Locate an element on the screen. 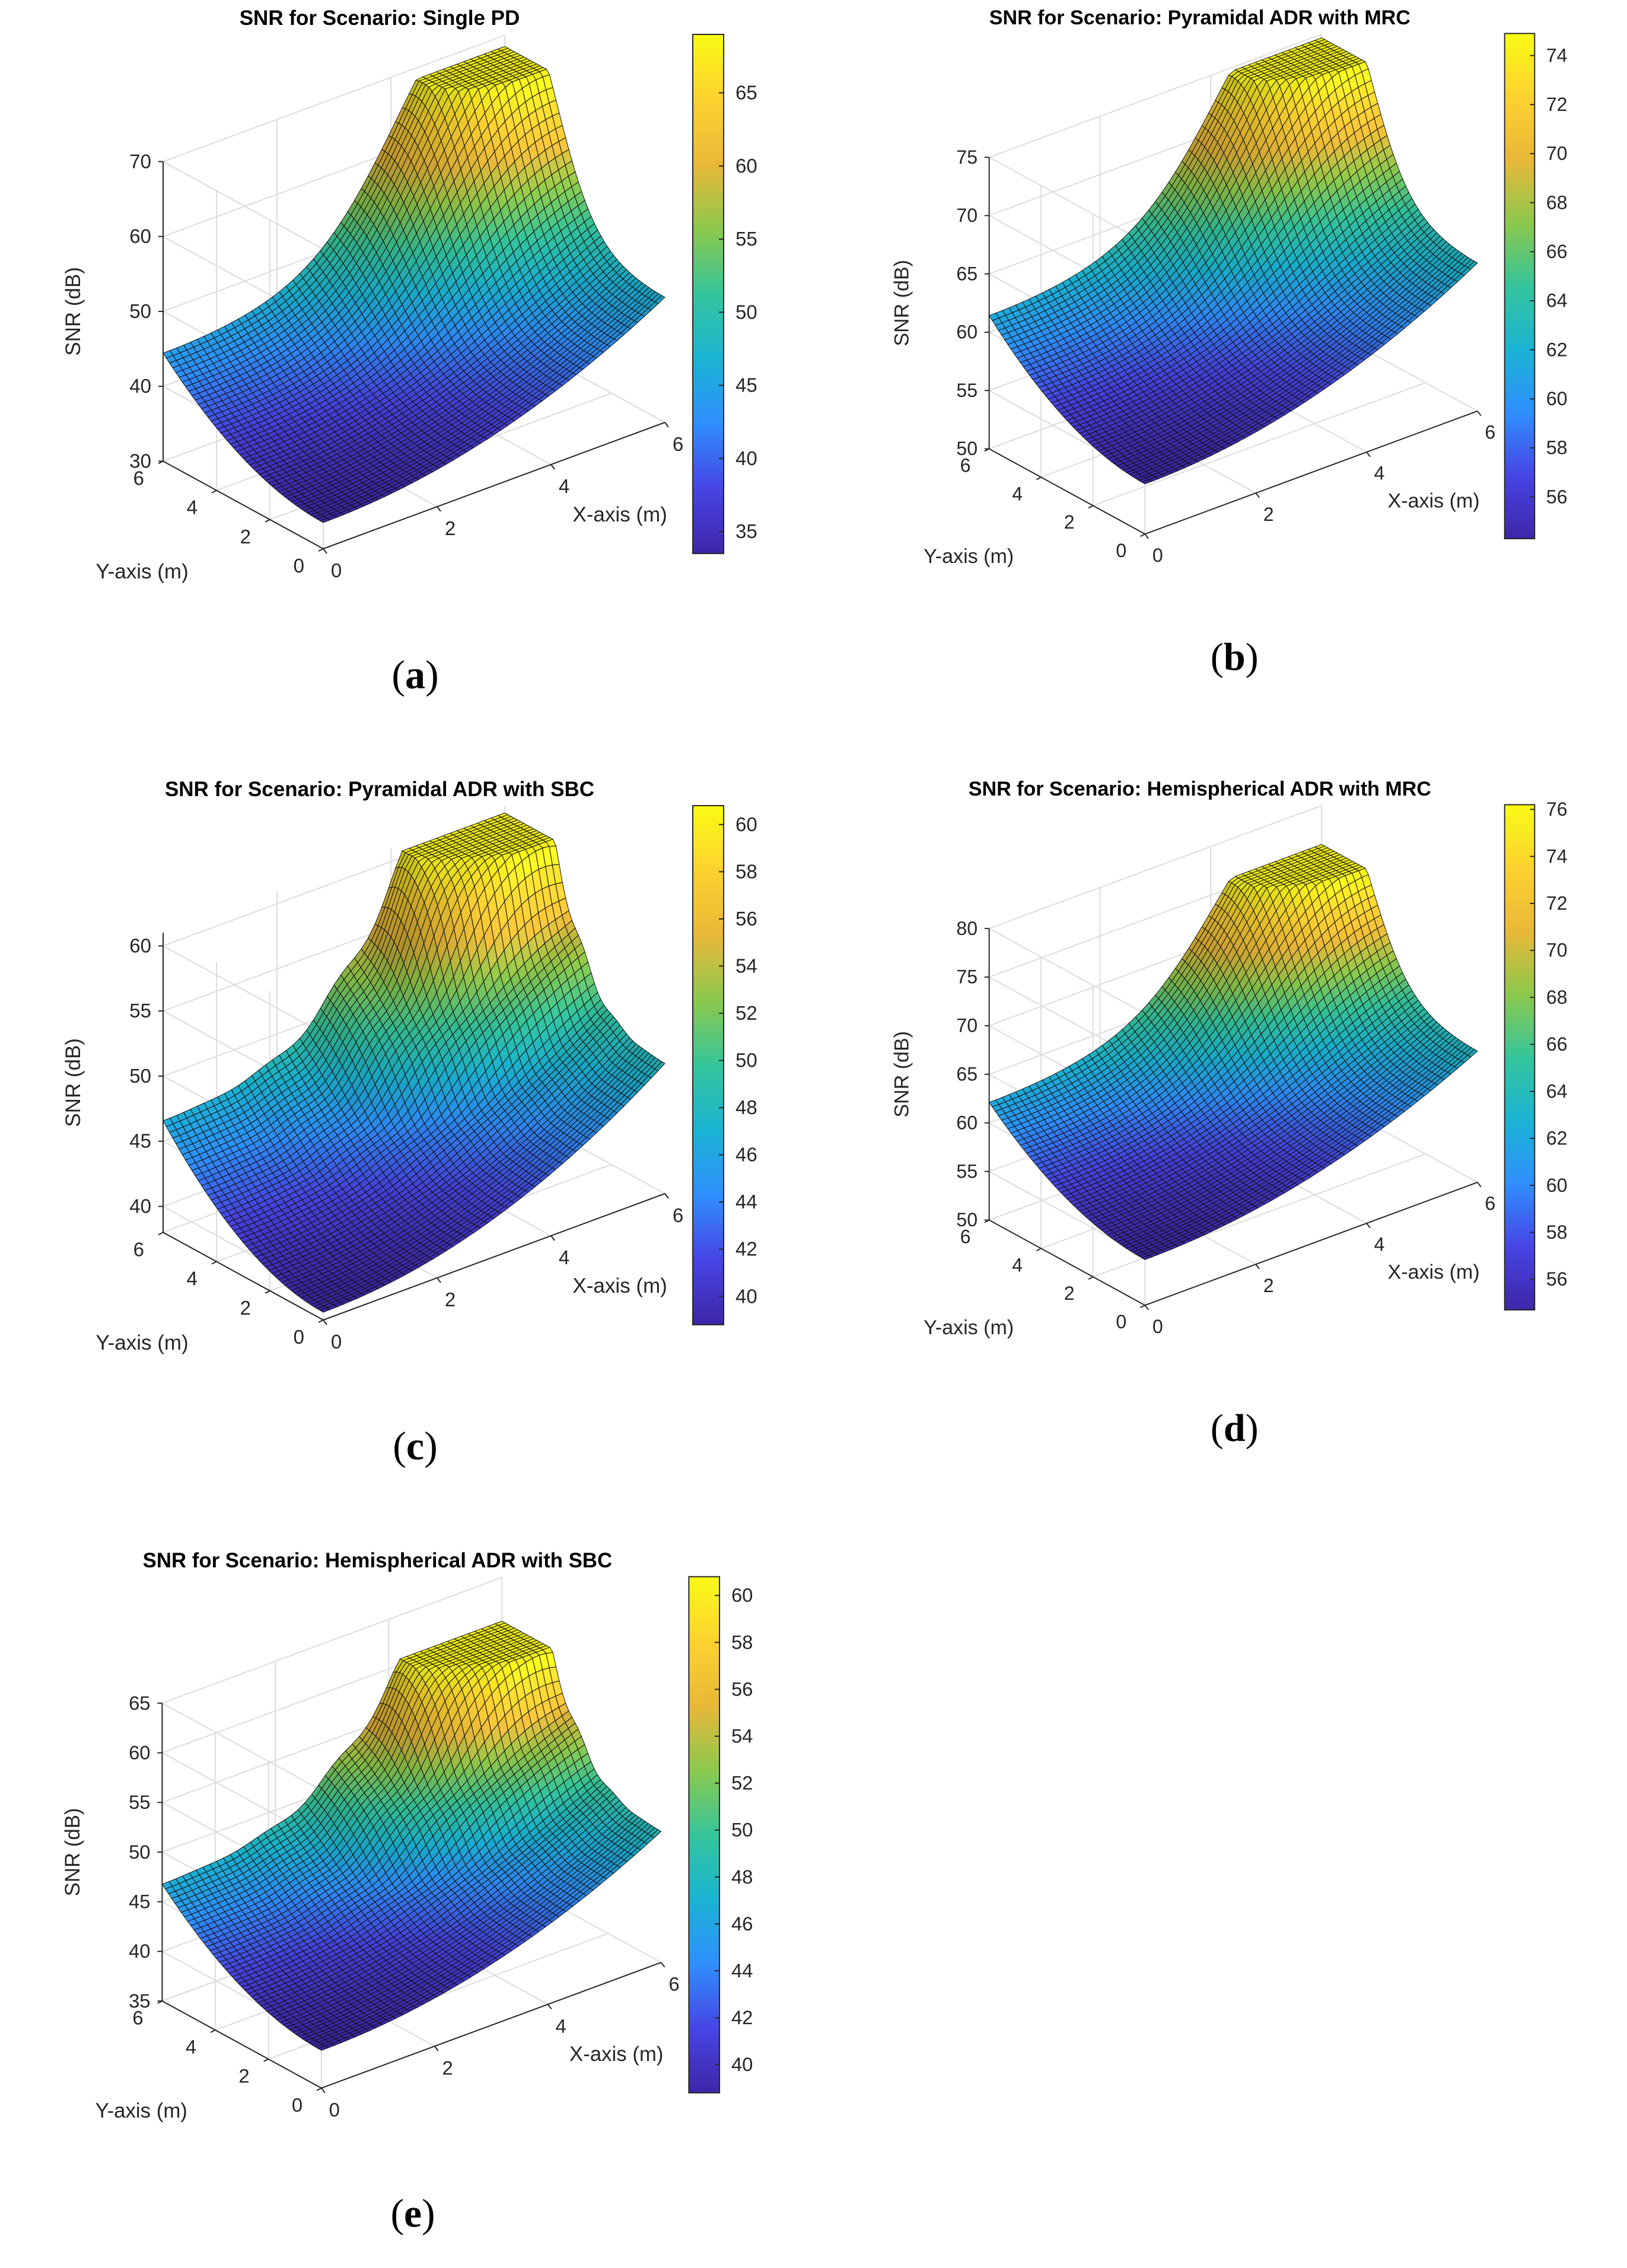 The width and height of the screenshot is (1627, 2268). colorbar-tick-label: 55 is located at coordinates (746, 239).